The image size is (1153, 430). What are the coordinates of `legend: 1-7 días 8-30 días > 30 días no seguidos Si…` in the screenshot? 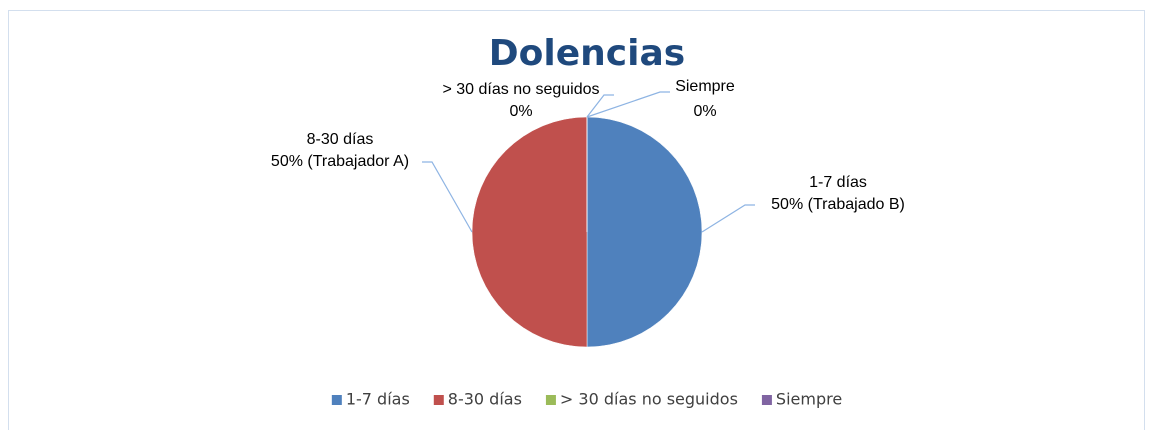 It's located at (586, 399).